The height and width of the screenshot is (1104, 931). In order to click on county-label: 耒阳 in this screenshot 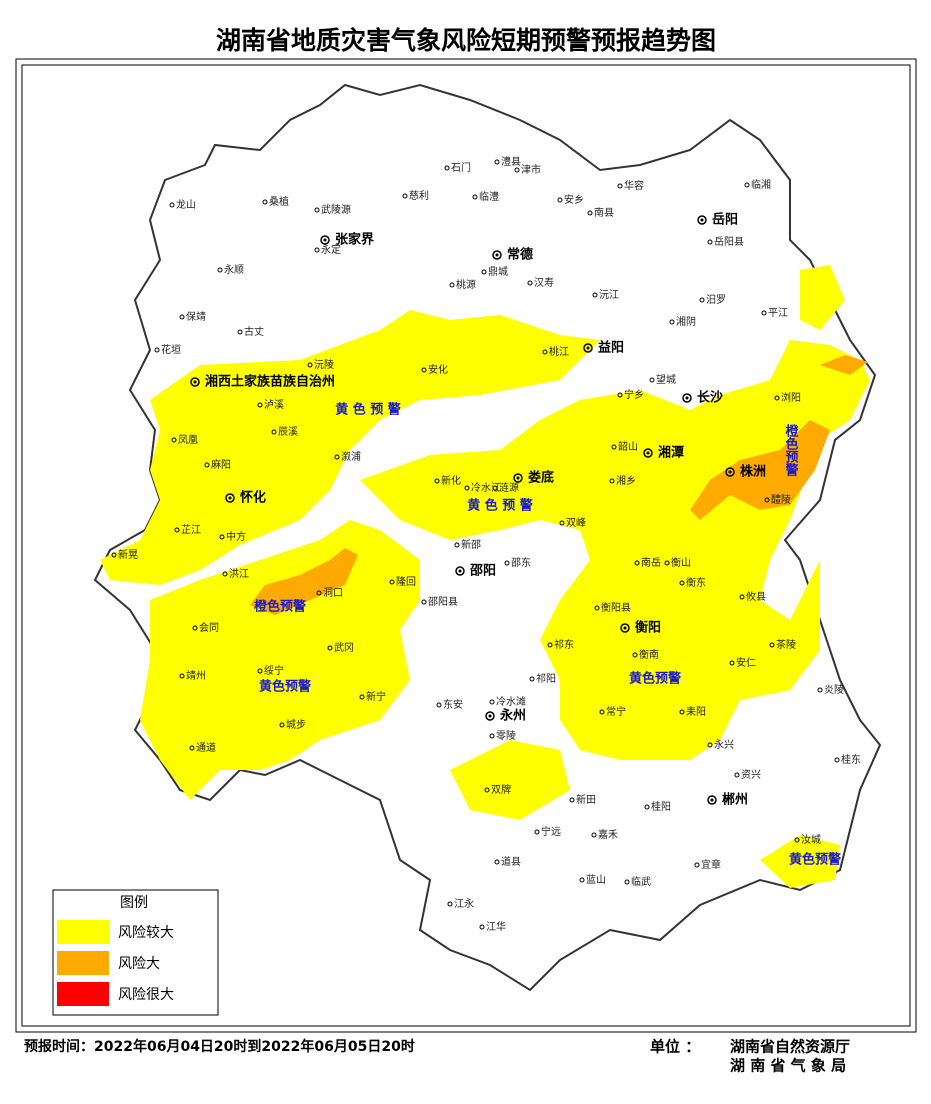, I will do `click(696, 712)`.